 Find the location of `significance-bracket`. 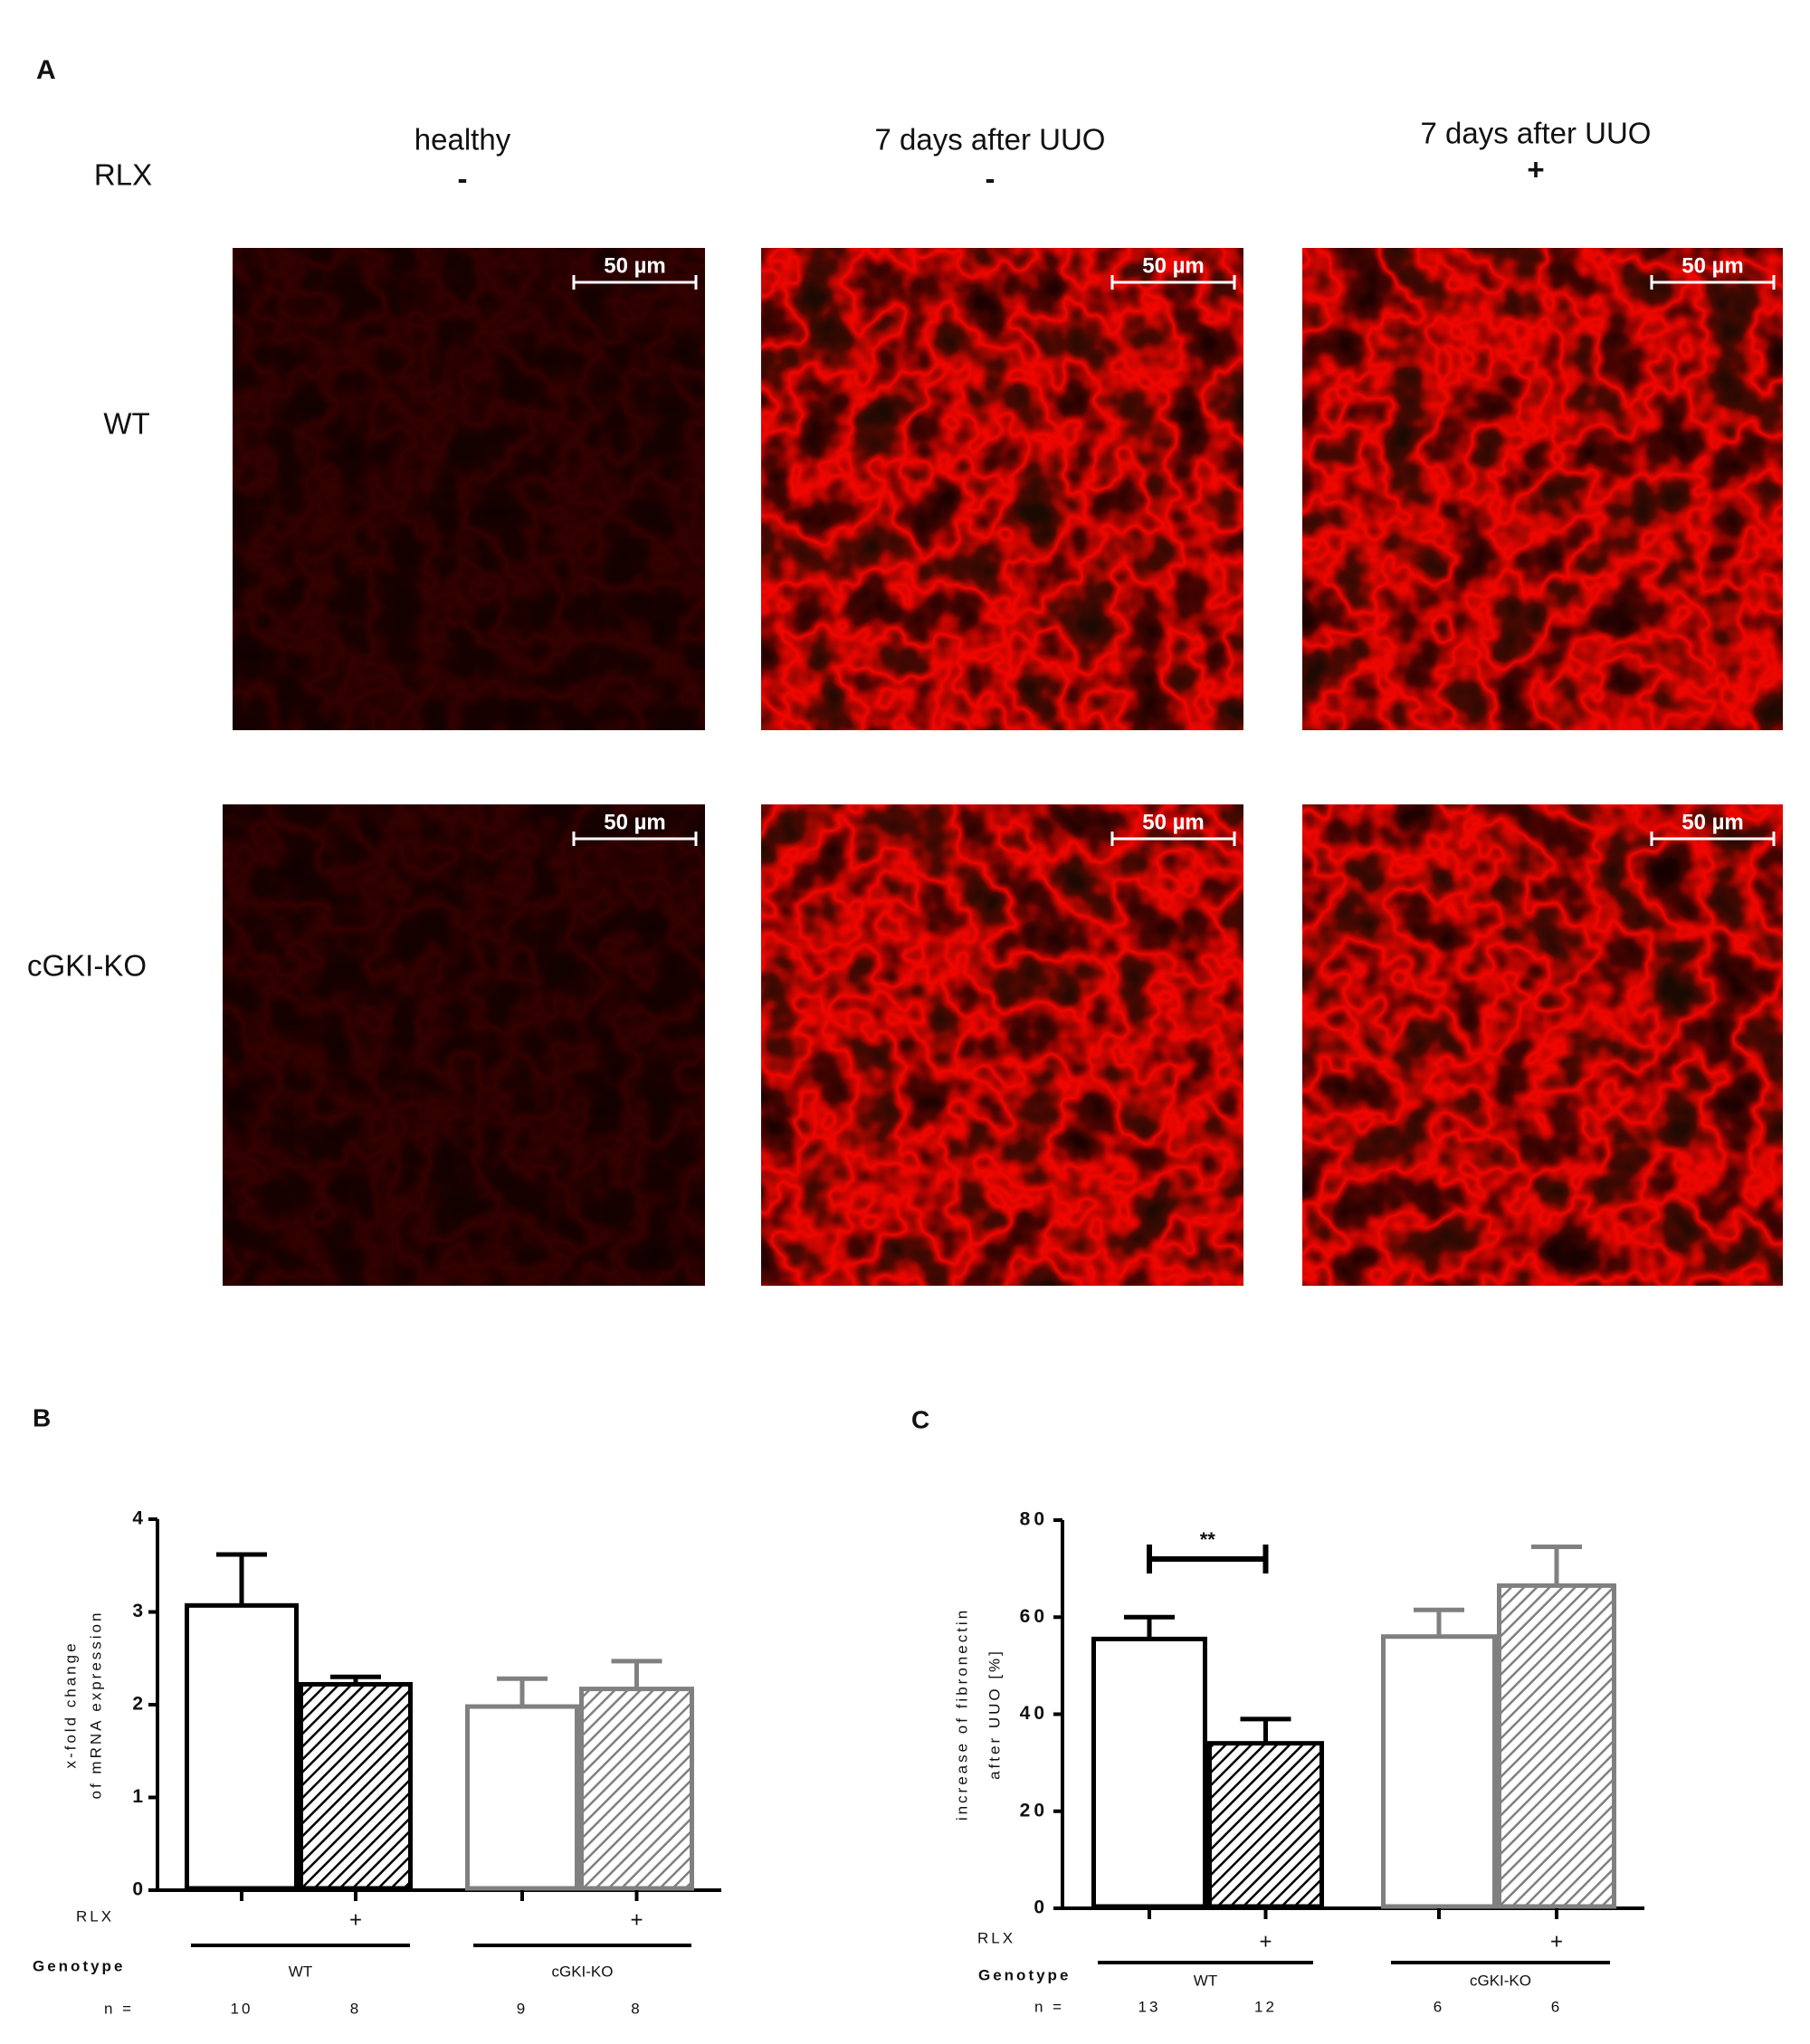

significance-bracket is located at coordinates (1208, 1559).